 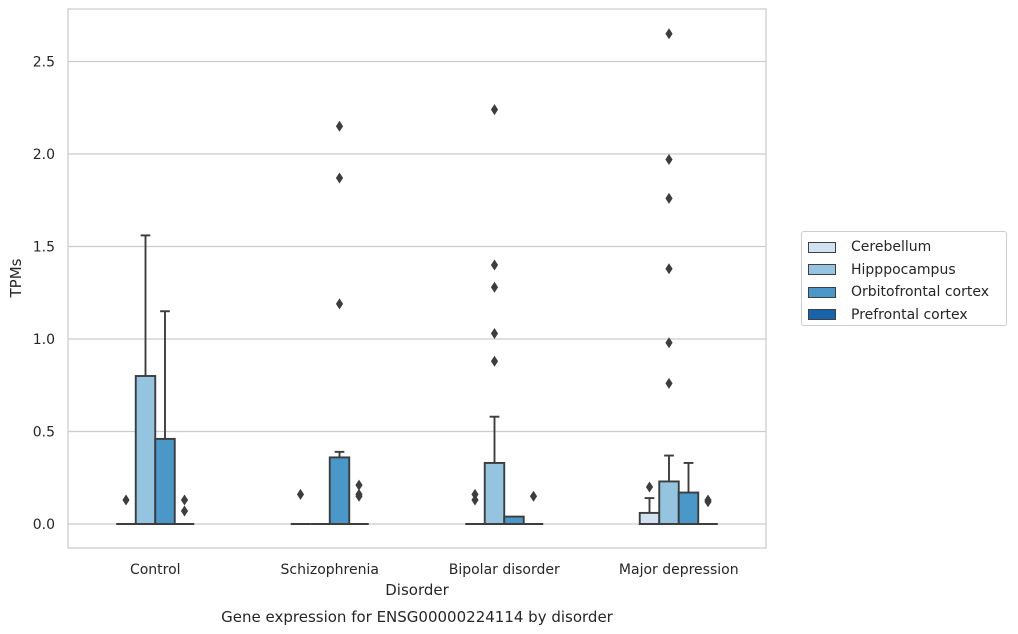 What do you see at coordinates (903, 269) in the screenshot?
I see `legend-label: Hipppocampus` at bounding box center [903, 269].